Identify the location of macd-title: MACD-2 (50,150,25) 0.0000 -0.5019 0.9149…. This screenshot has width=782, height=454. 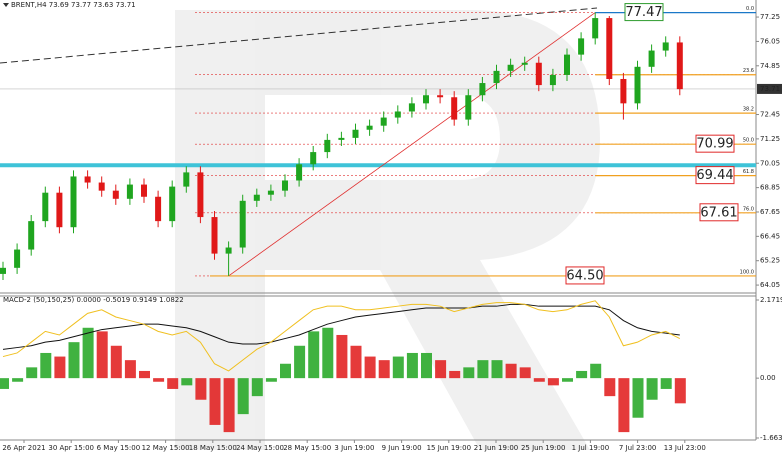
(93, 300).